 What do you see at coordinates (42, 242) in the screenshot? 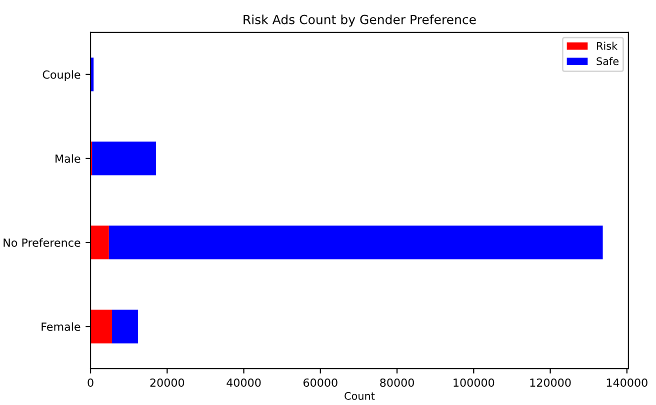
I see `y-tick-label: No Preference` at bounding box center [42, 242].